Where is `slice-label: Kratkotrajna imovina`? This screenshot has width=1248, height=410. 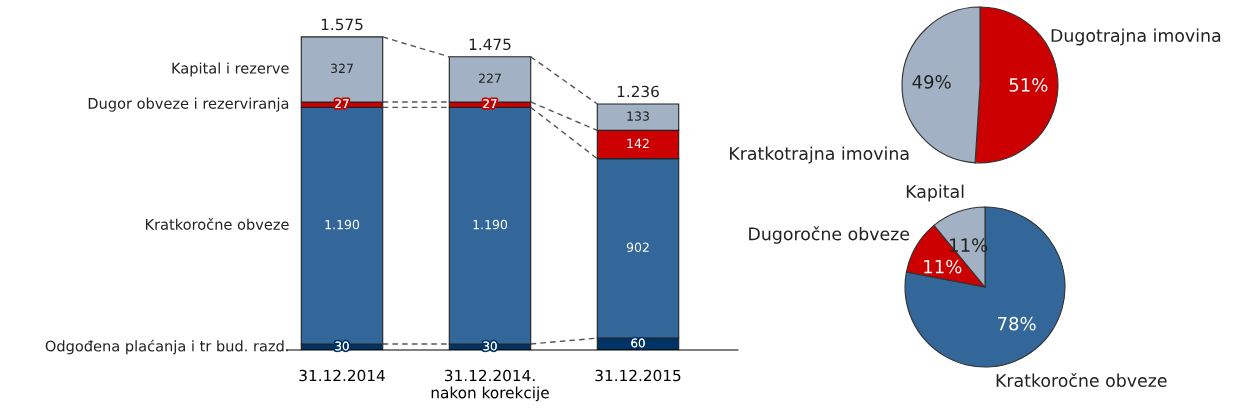 slice-label: Kratkotrajna imovina is located at coordinates (819, 155).